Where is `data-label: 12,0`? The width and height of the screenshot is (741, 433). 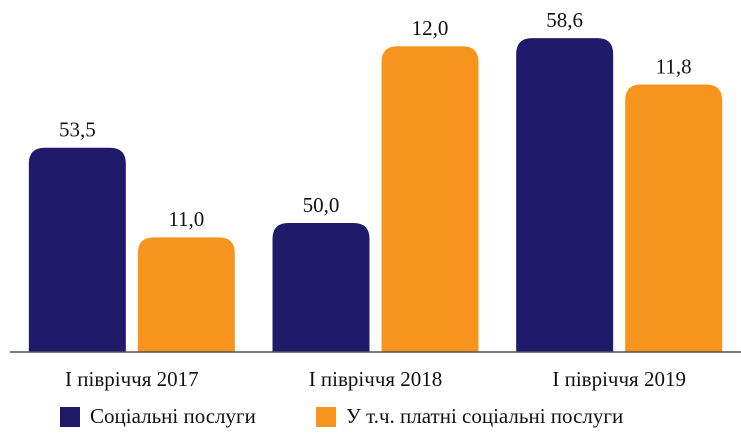
data-label: 12,0 is located at coordinates (430, 28).